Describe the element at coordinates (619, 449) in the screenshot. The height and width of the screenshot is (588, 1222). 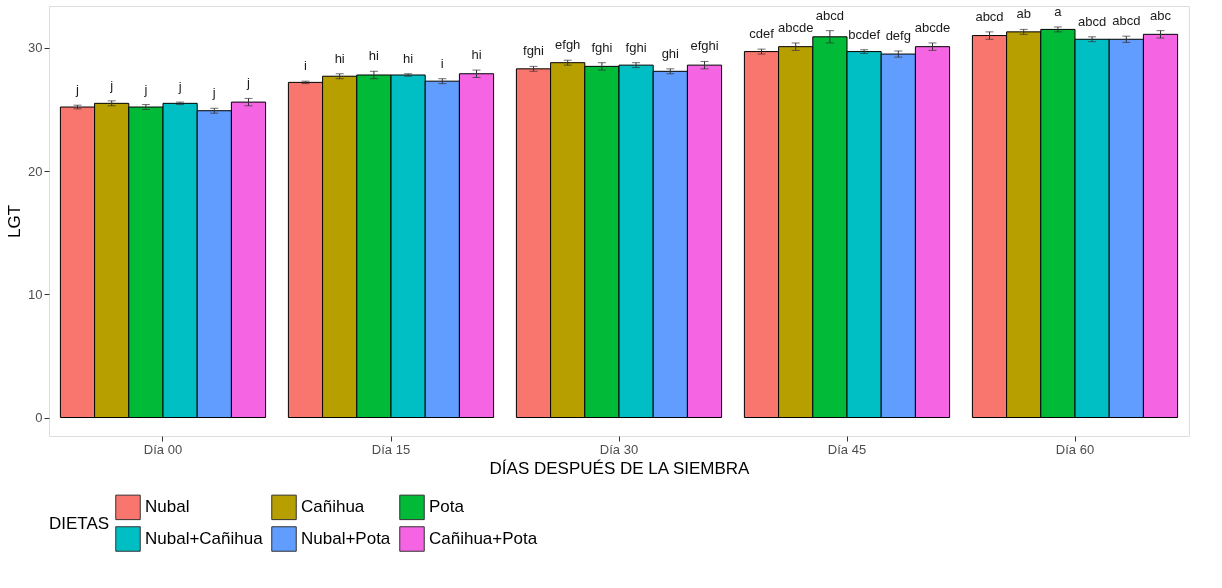
I see `x-tick-label: Día 30` at that location.